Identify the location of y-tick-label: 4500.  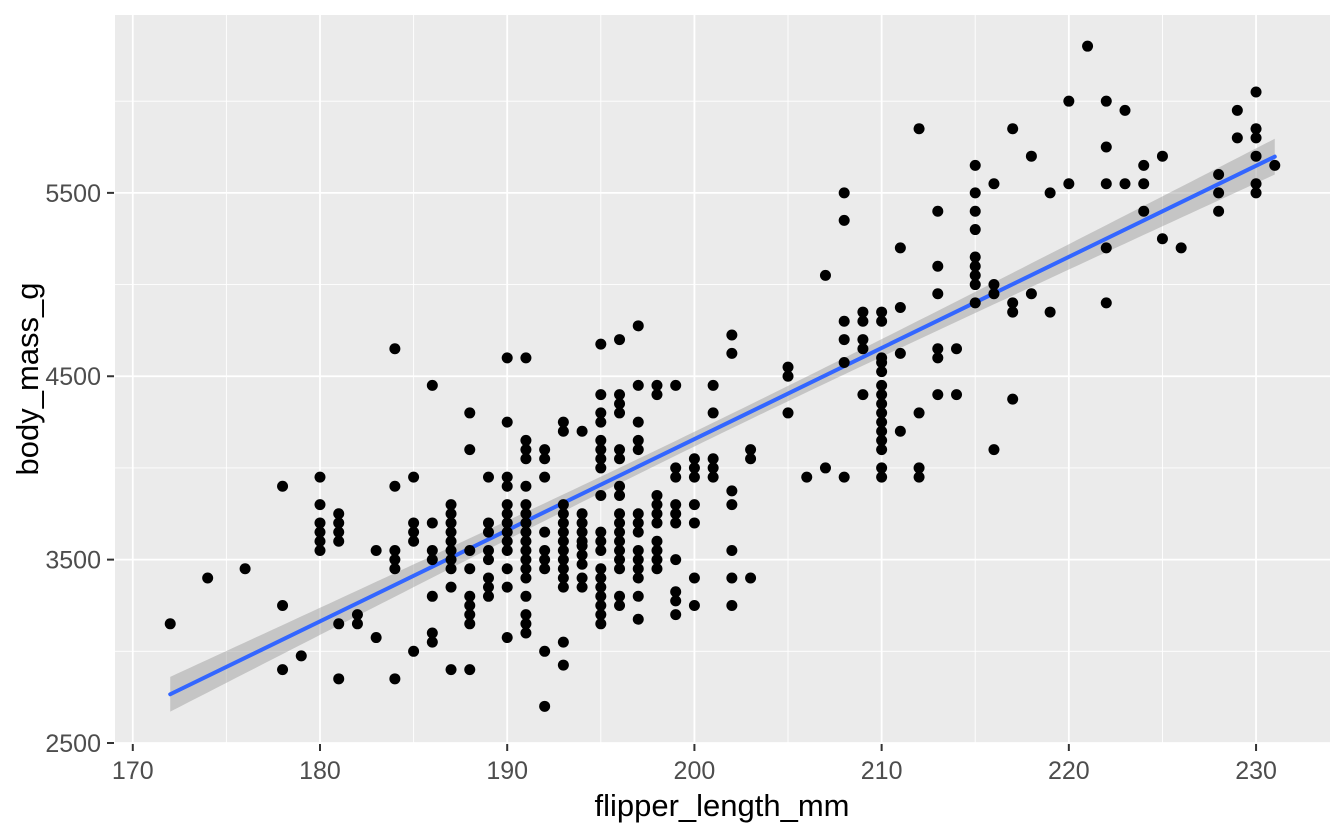
(73, 377).